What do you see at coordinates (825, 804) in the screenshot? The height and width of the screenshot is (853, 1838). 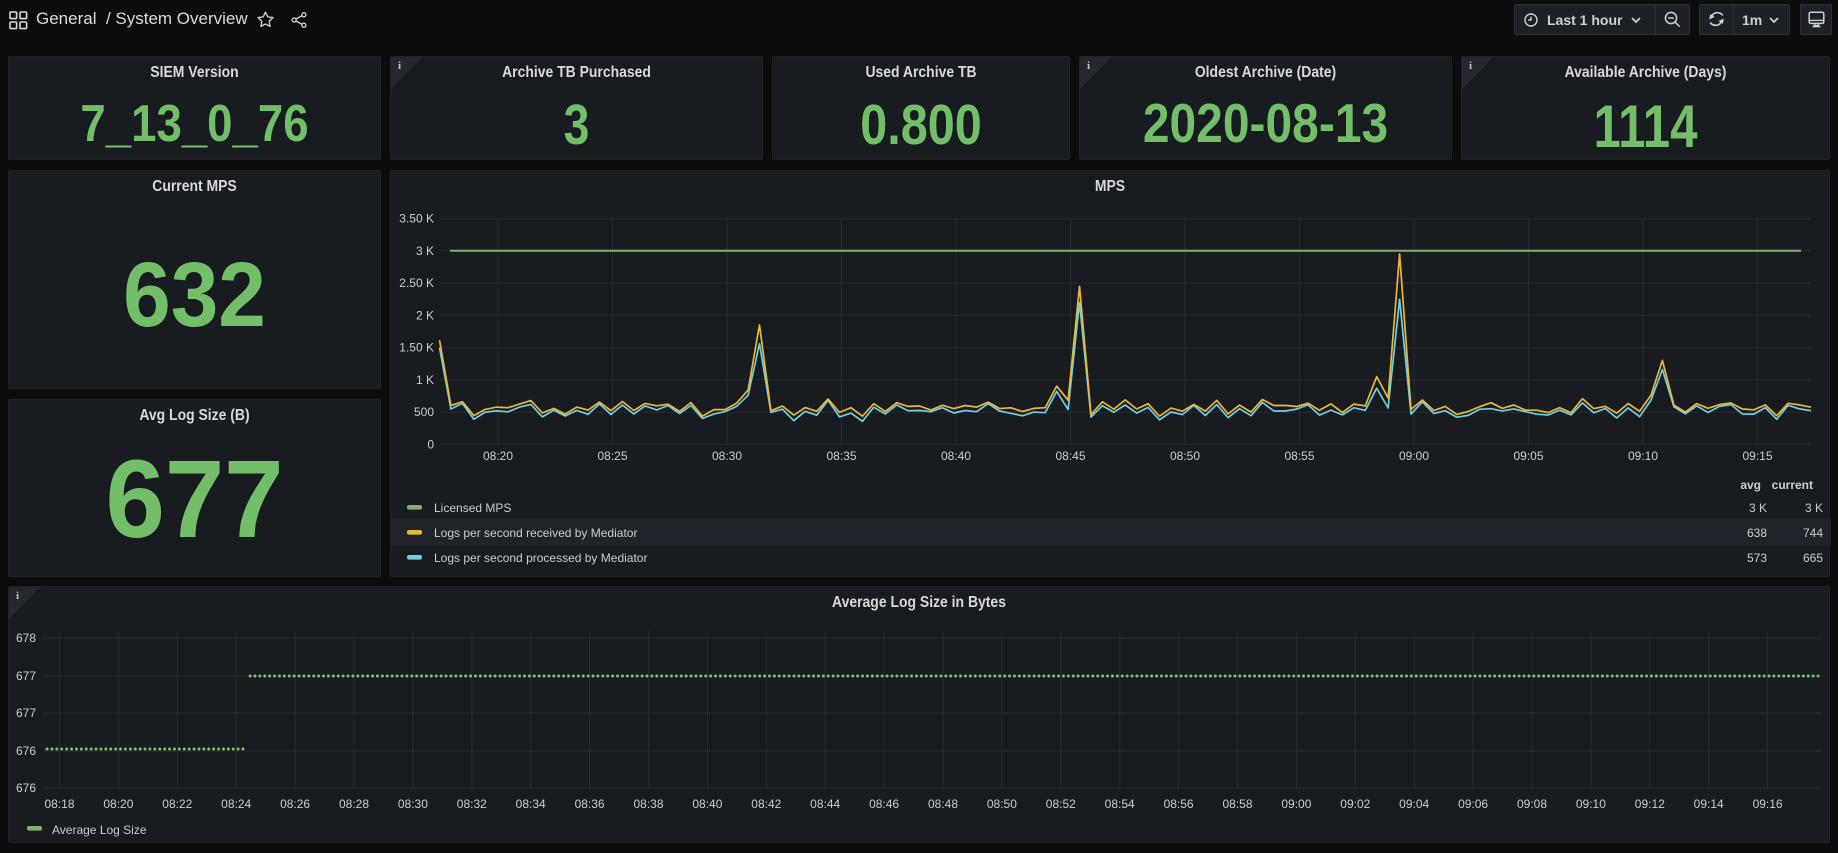 I see `svg-text: 08:44` at bounding box center [825, 804].